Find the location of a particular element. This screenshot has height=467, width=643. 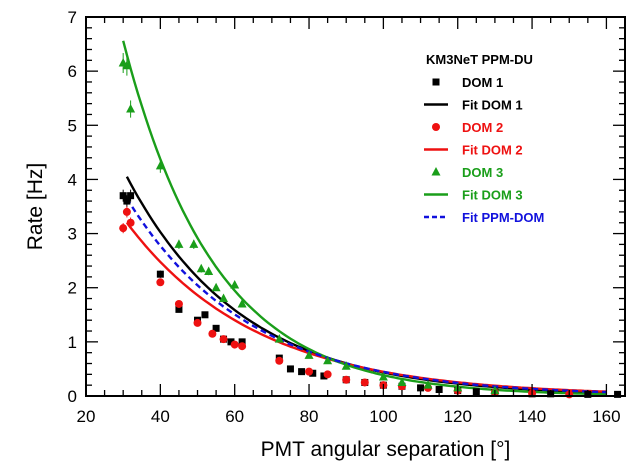

legend-label: Fit DOM 1 is located at coordinates (492, 105).